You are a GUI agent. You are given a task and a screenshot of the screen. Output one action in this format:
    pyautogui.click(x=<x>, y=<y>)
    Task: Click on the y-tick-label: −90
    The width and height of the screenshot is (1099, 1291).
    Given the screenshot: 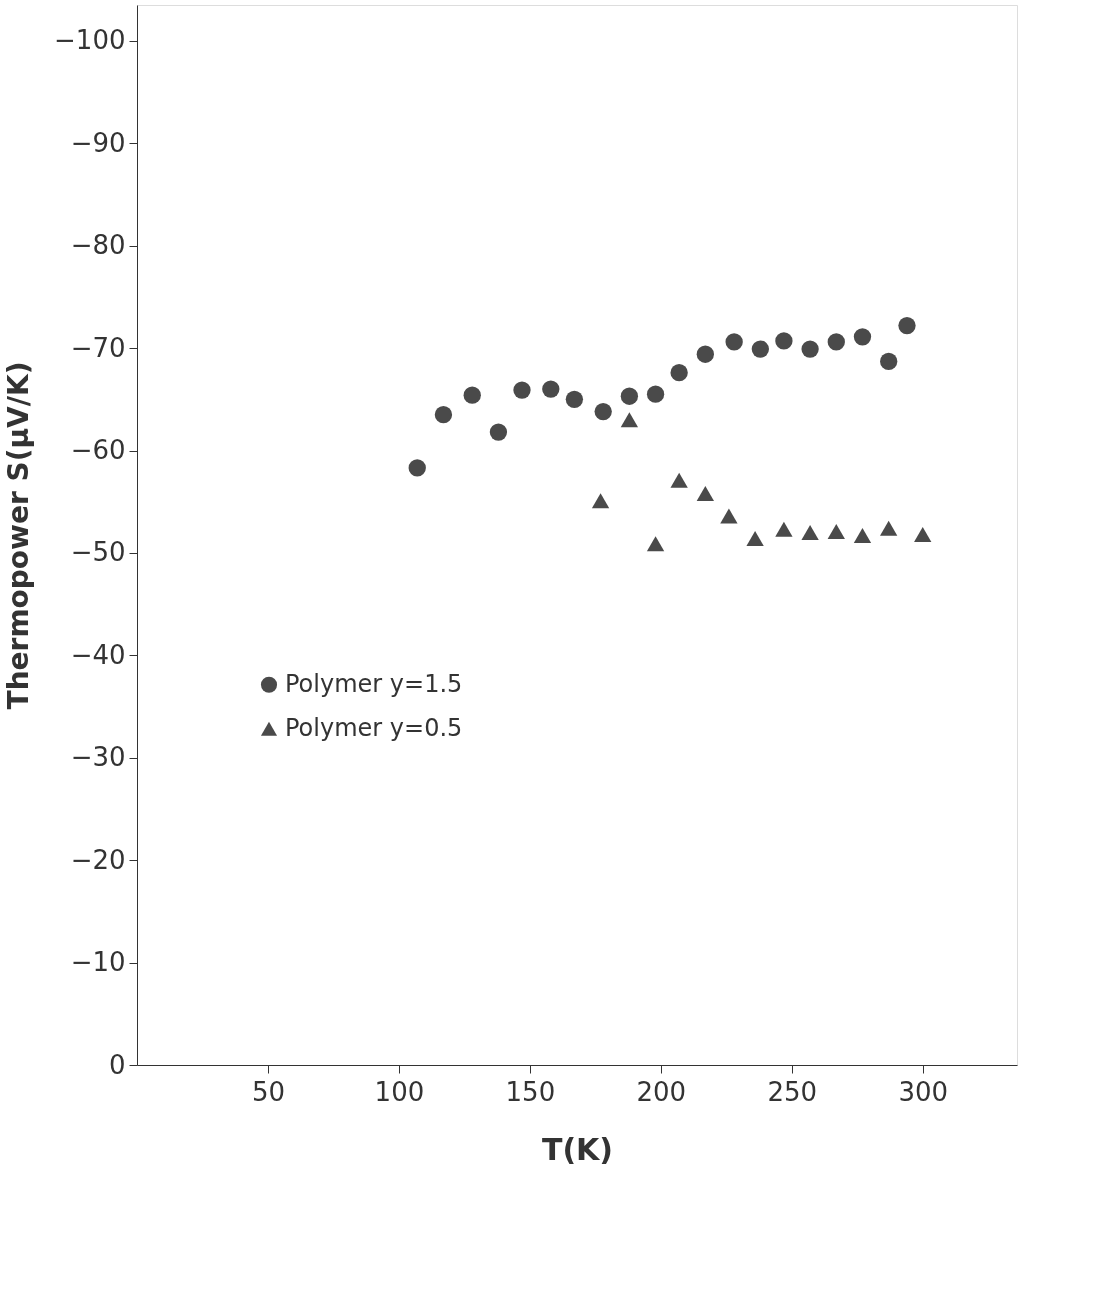 What is the action you would take?
    pyautogui.click(x=98, y=142)
    